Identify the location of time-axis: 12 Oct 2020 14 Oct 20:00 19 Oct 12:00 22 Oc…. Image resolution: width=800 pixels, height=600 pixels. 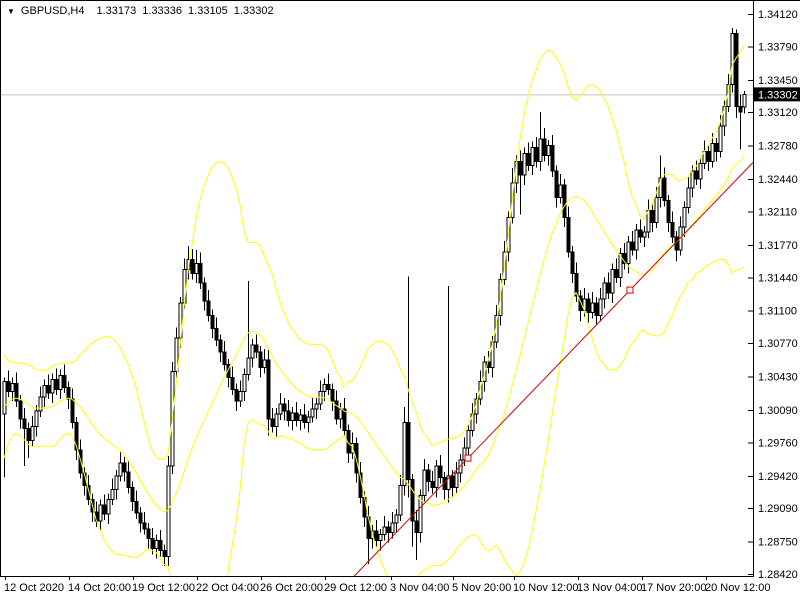
(387, 585).